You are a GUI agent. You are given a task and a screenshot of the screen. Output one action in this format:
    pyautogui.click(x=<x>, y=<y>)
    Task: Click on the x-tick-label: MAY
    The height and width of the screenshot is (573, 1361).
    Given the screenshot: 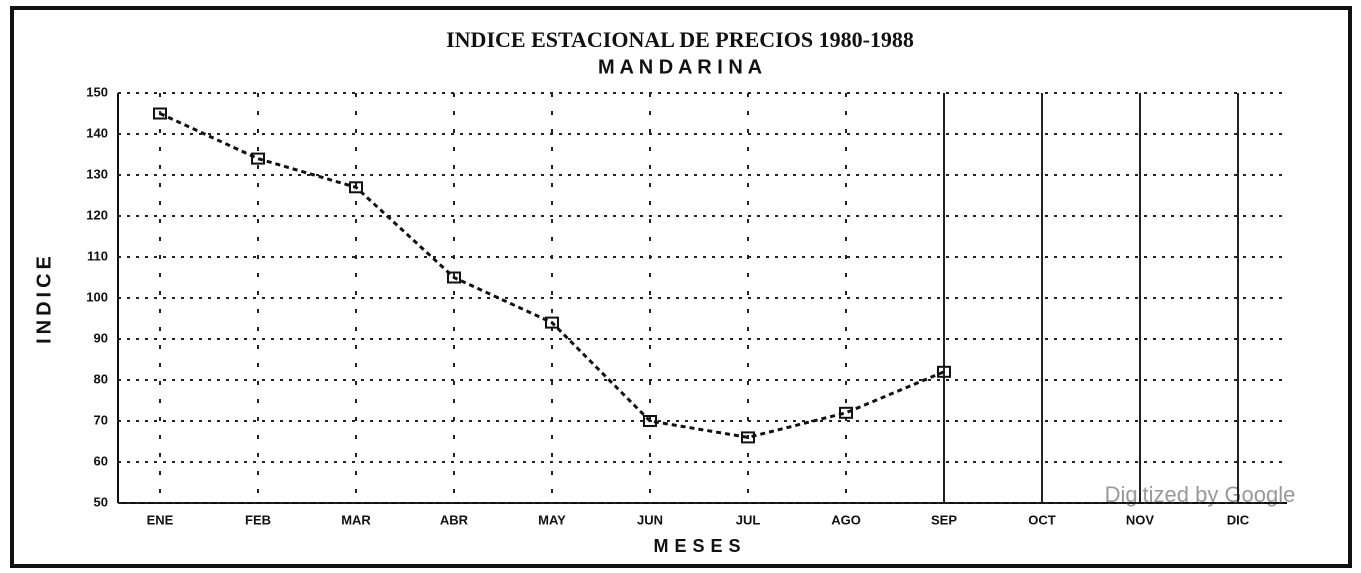 What is the action you would take?
    pyautogui.click(x=552, y=519)
    